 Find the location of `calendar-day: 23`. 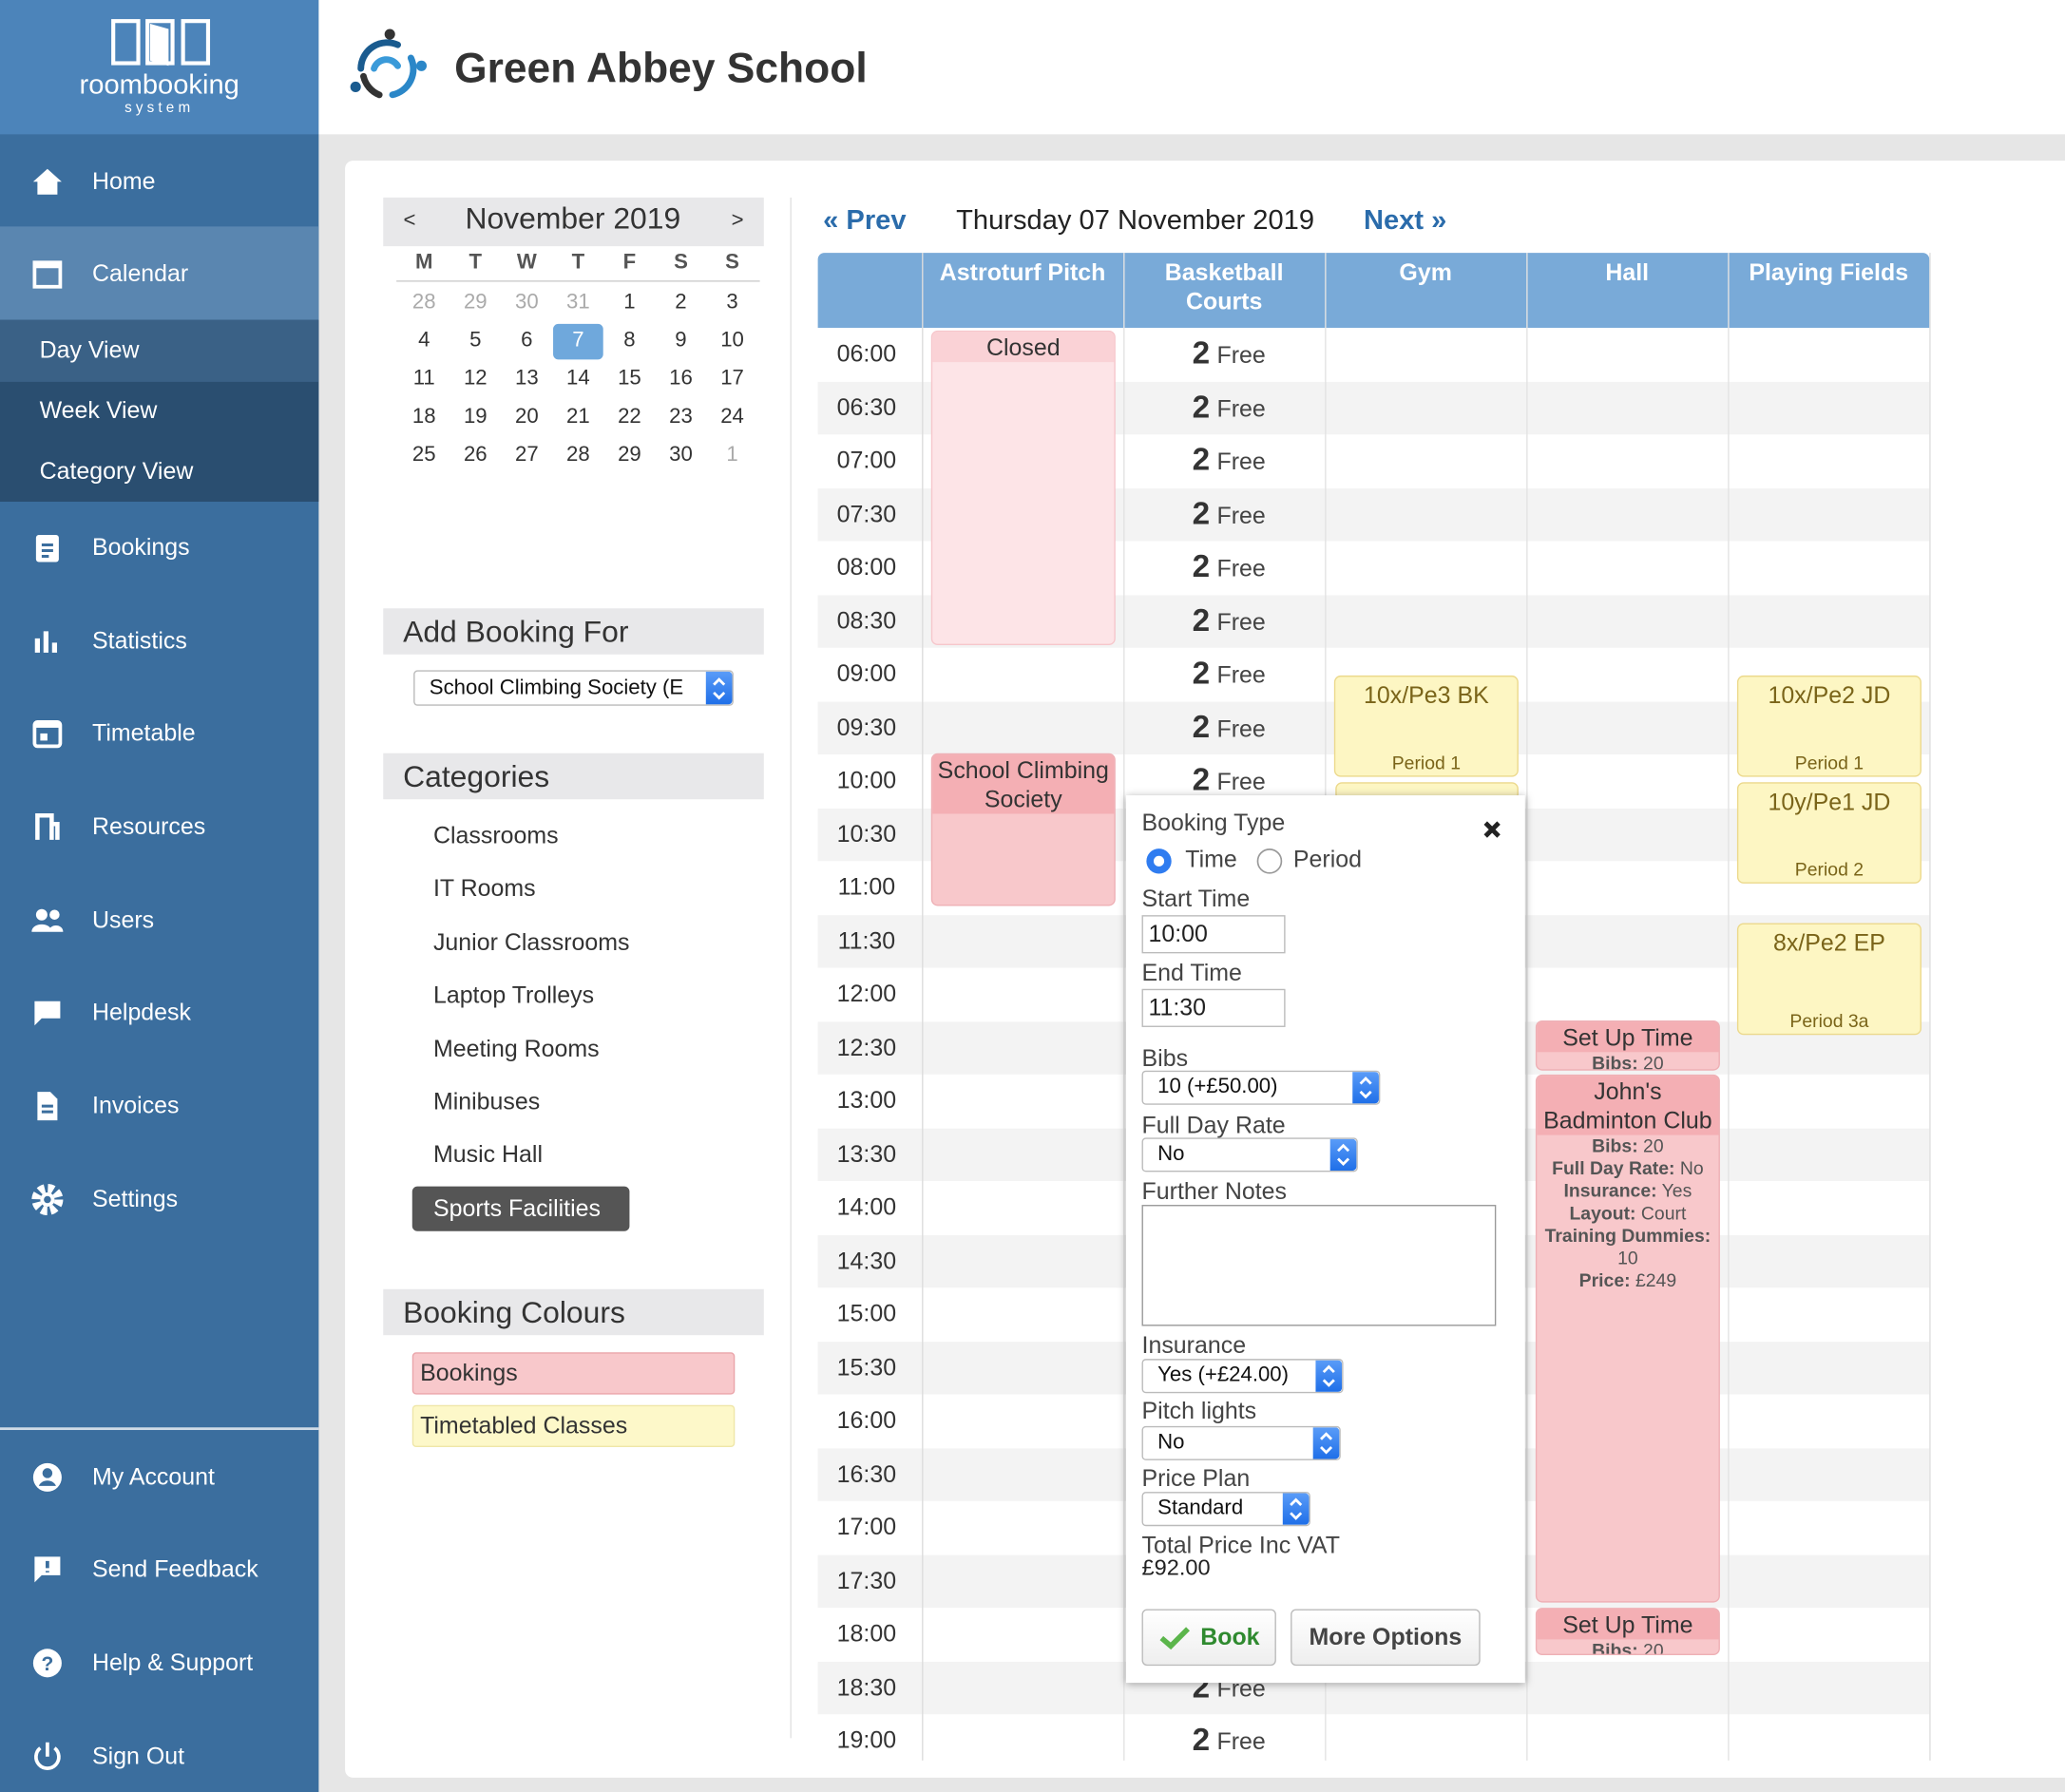

calendar-day: 23 is located at coordinates (681, 417).